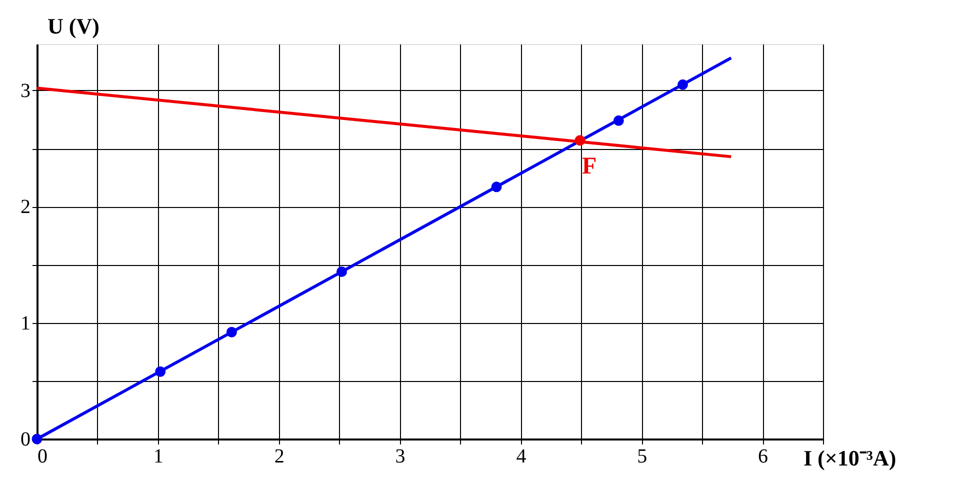 Image resolution: width=966 pixels, height=487 pixels. I want to click on y-tick-label: 1, so click(25, 323).